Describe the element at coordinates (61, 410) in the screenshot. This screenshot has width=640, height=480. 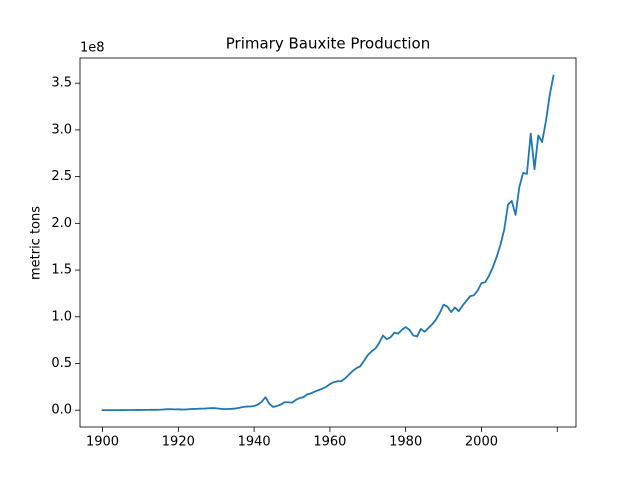
I see `y-tick-label: 0.0` at that location.